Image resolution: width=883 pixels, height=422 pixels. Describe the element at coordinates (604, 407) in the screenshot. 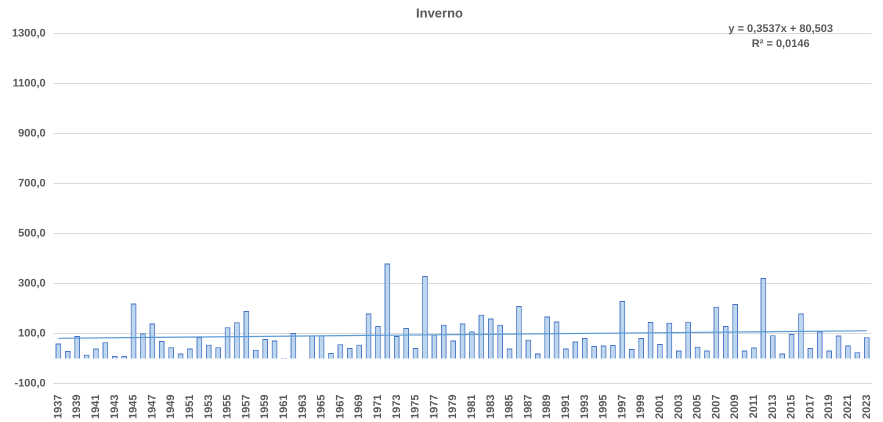

I see `x-tick-label: 1995` at that location.